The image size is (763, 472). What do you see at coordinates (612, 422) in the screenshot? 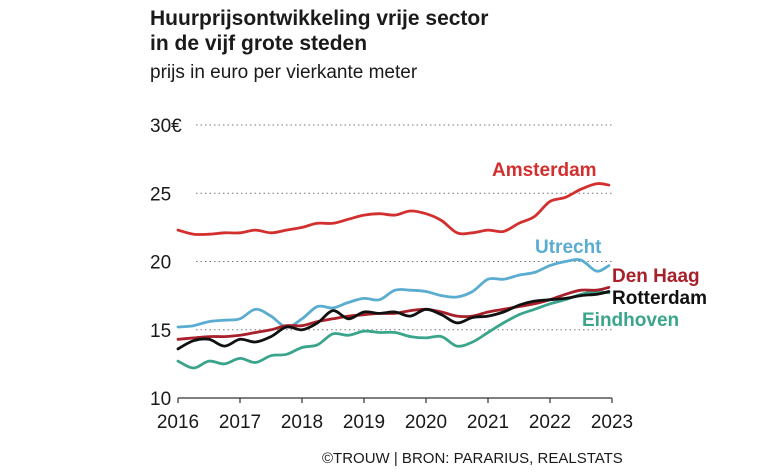
I see `x-tick-label-2023: 2023` at bounding box center [612, 422].